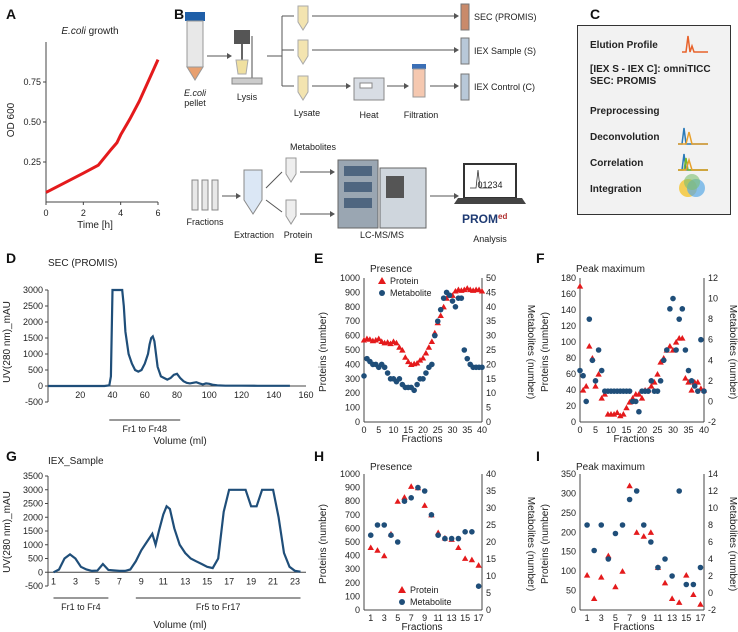 This screenshot has height=632, width=738. I want to click on chart-g-title: IEX_Sample, so click(76, 461).